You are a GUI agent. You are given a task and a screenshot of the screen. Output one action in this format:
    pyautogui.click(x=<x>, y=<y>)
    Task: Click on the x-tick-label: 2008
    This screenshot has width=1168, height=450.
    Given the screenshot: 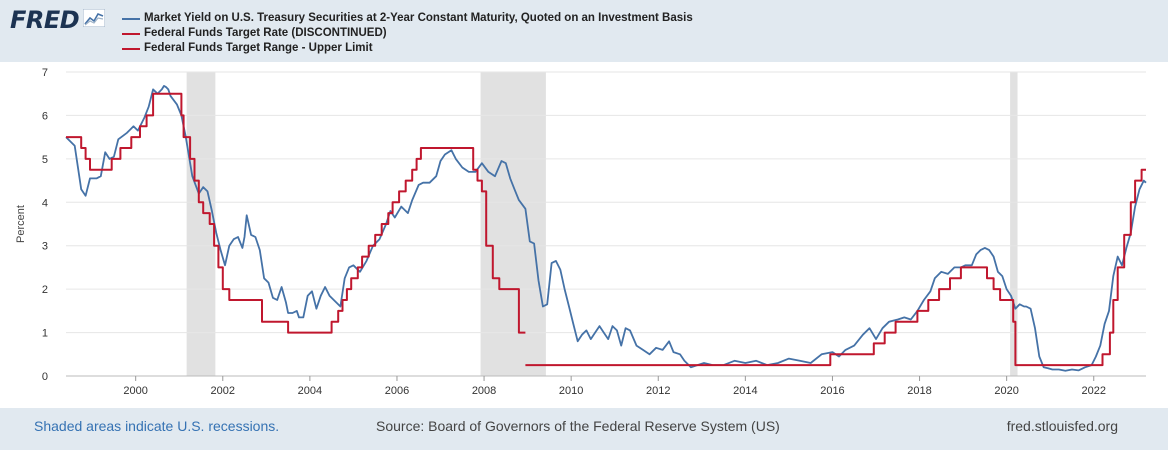 What is the action you would take?
    pyautogui.click(x=484, y=391)
    